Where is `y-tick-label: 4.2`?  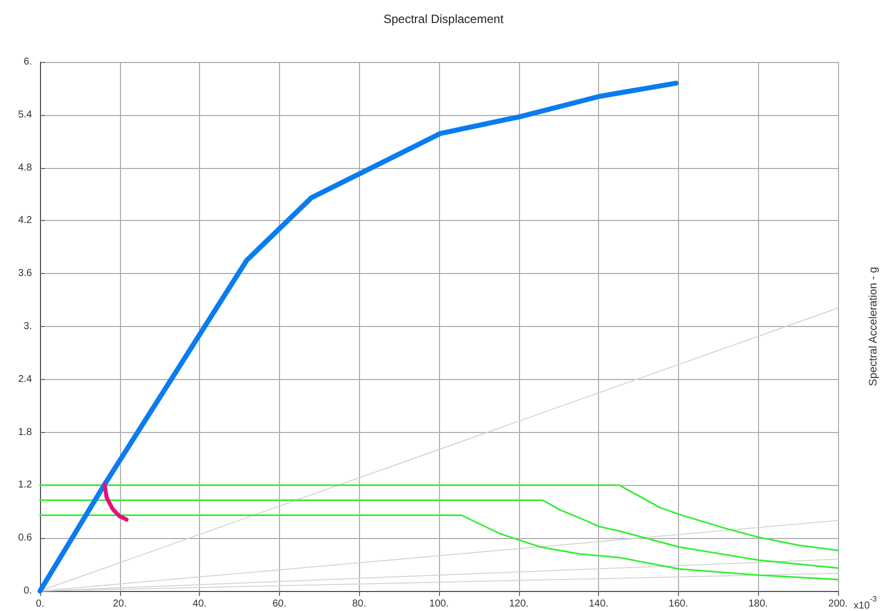
y-tick-label: 4.2 is located at coordinates (25, 220).